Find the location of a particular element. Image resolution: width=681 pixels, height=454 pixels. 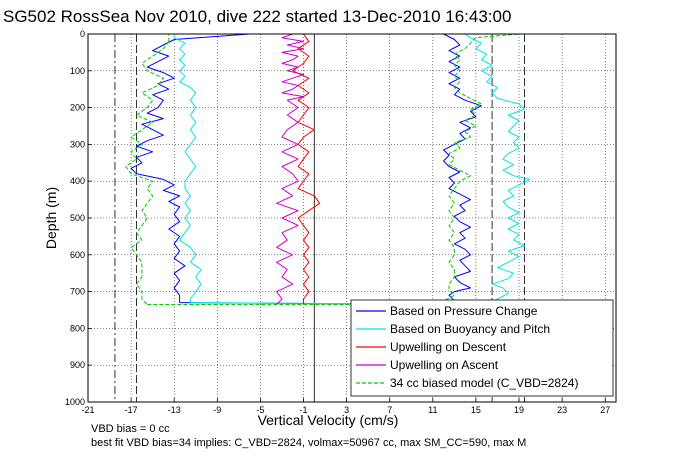

x-tick-label: 7 is located at coordinates (389, 410).